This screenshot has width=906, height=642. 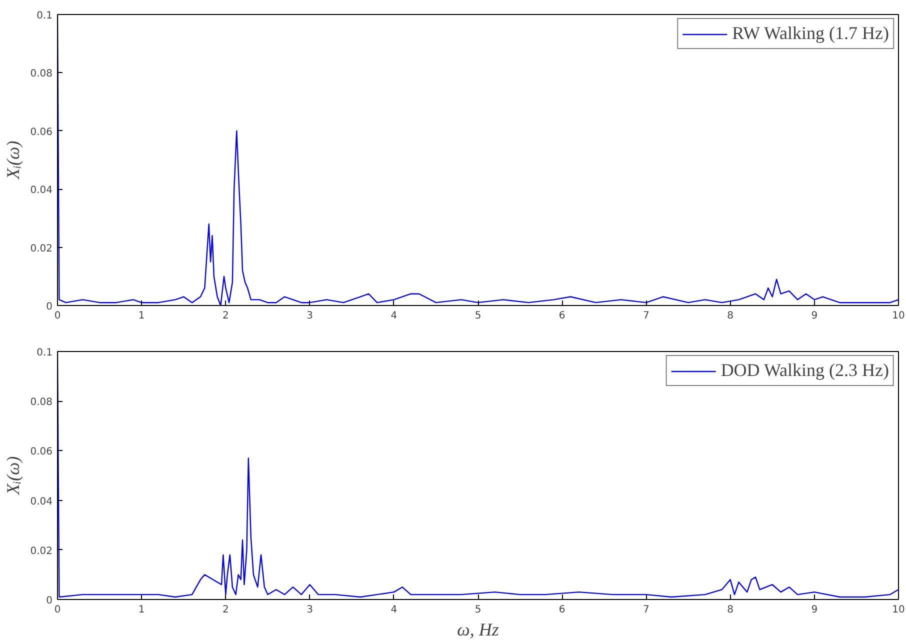 I want to click on legend-label: RW Walking (1.7 Hz), so click(x=810, y=33).